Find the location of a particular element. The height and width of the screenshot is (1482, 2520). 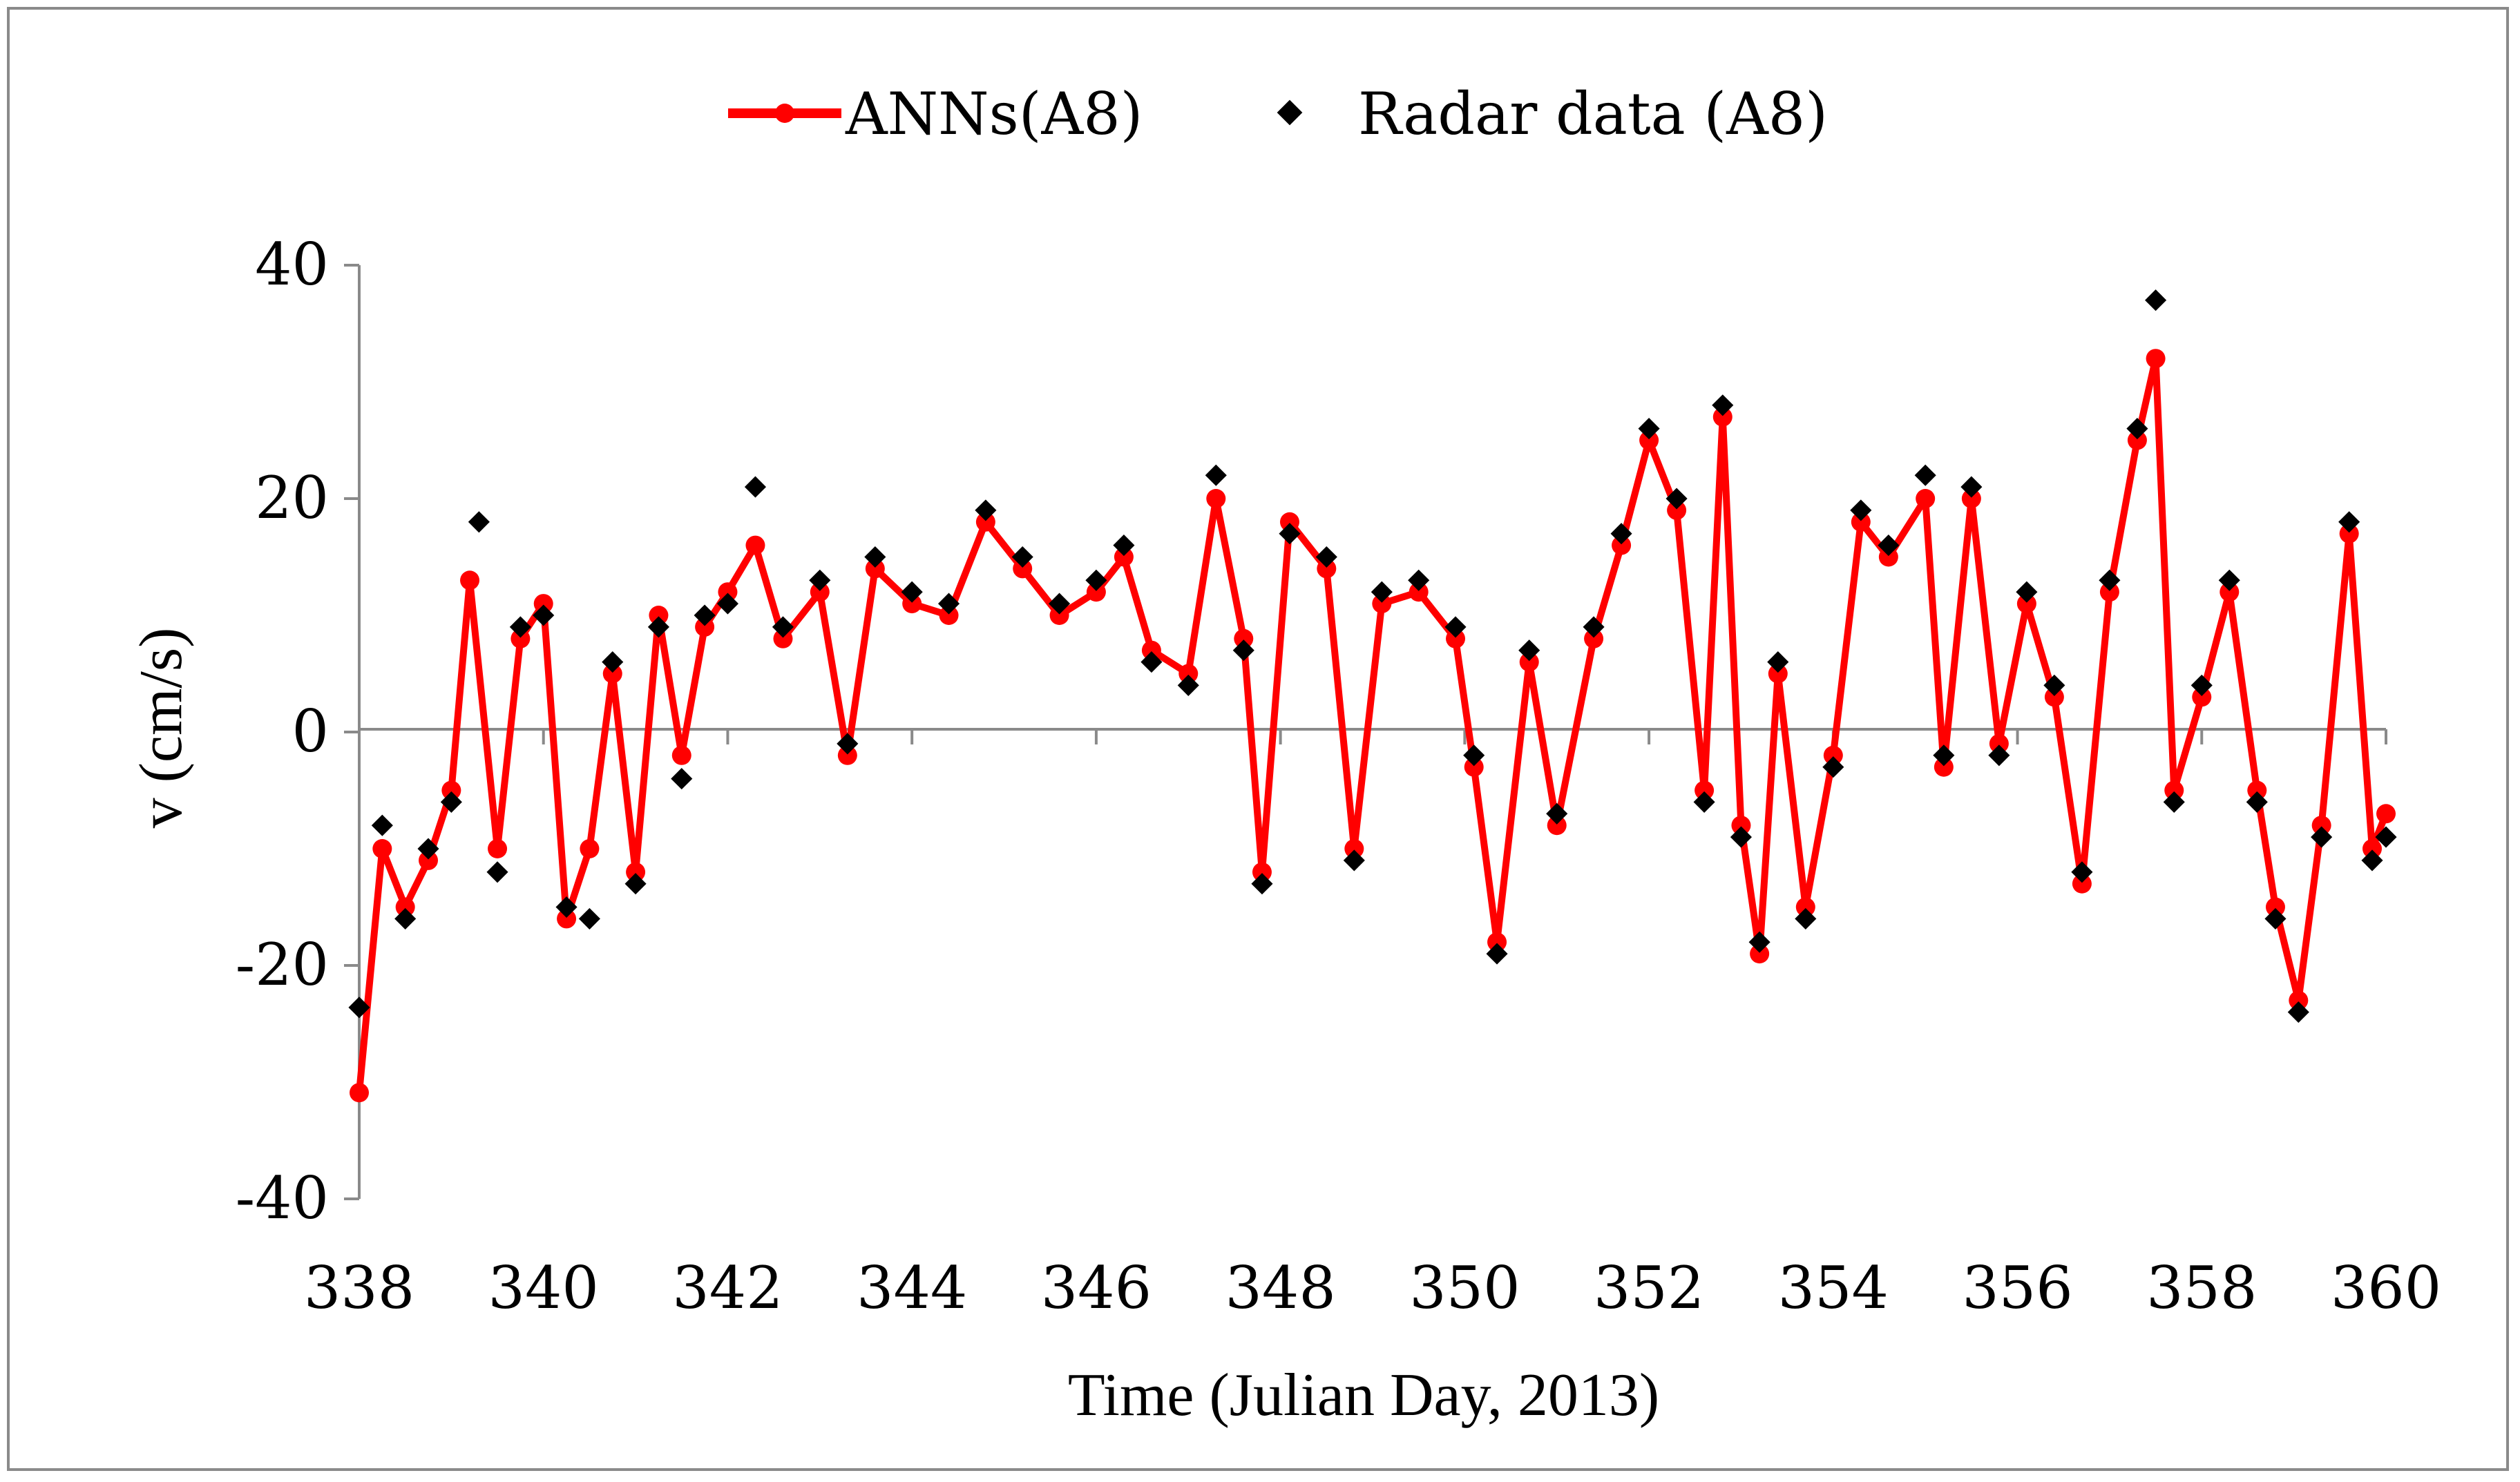

legend: ANNs(A8) Radar data (A8) is located at coordinates (1278, 114).